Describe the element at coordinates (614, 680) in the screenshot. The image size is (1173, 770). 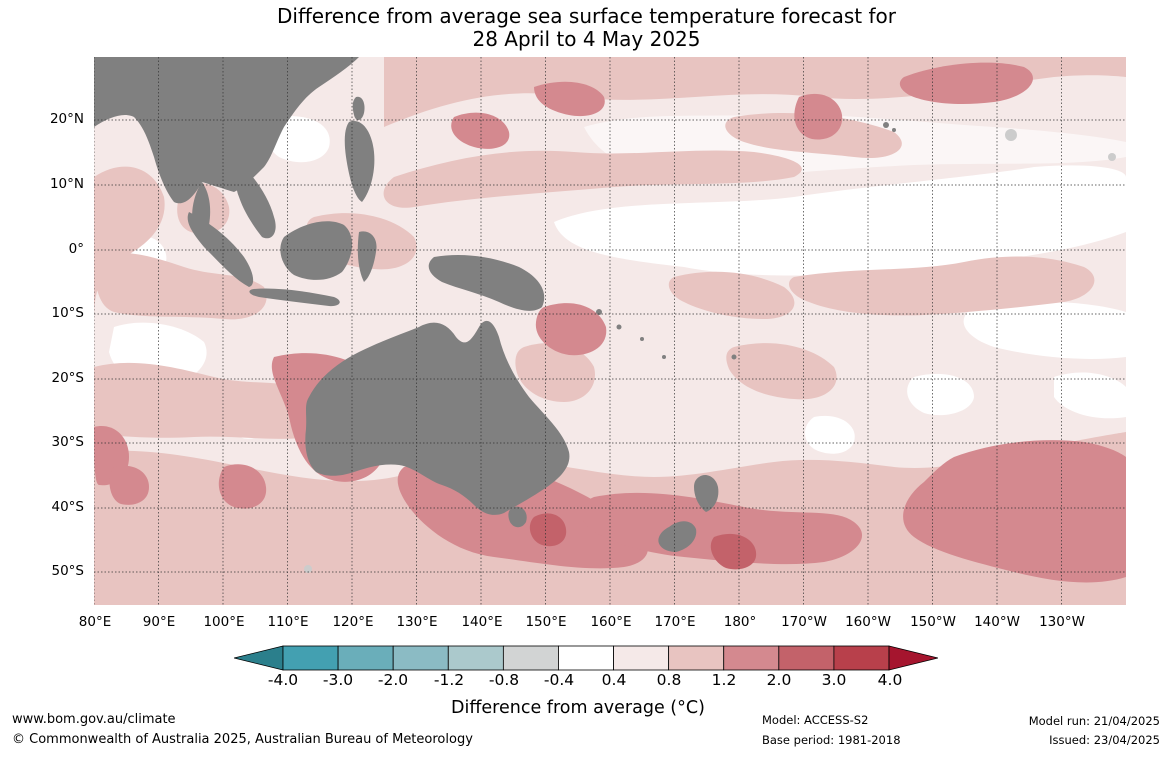
I see `legend-tick-label: 0.4` at that location.